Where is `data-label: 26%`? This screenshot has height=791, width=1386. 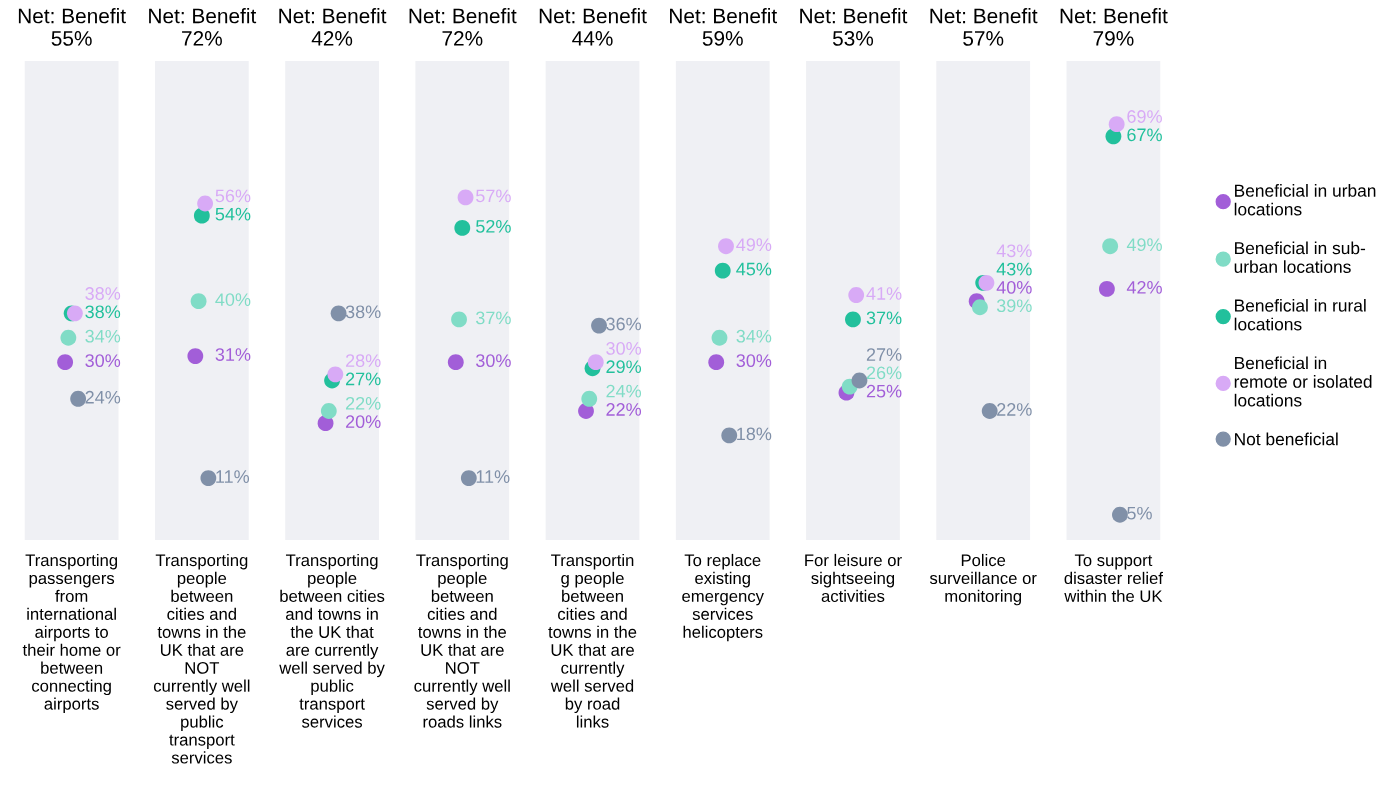 data-label: 26% is located at coordinates (884, 373).